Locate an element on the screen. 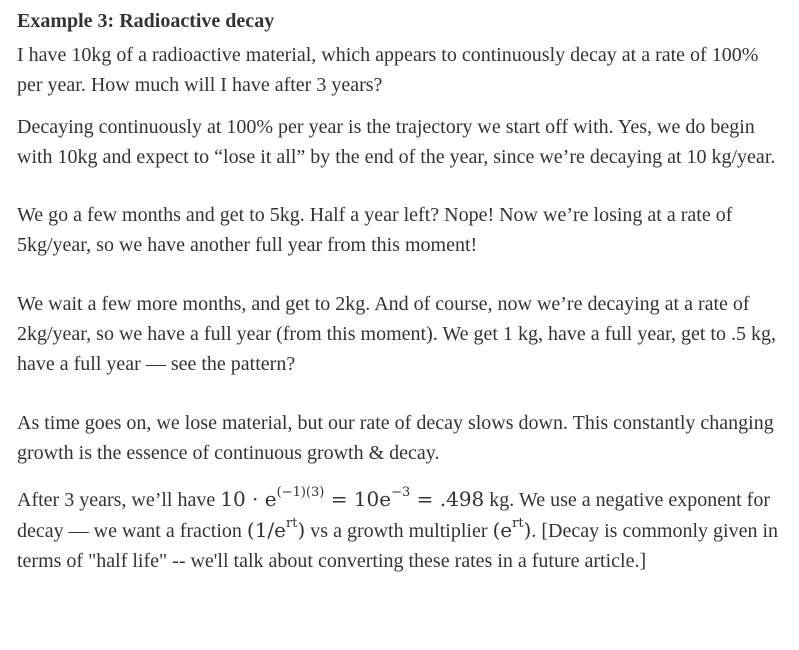 The image size is (799, 650). formula-result: = .498 is located at coordinates (447, 499).